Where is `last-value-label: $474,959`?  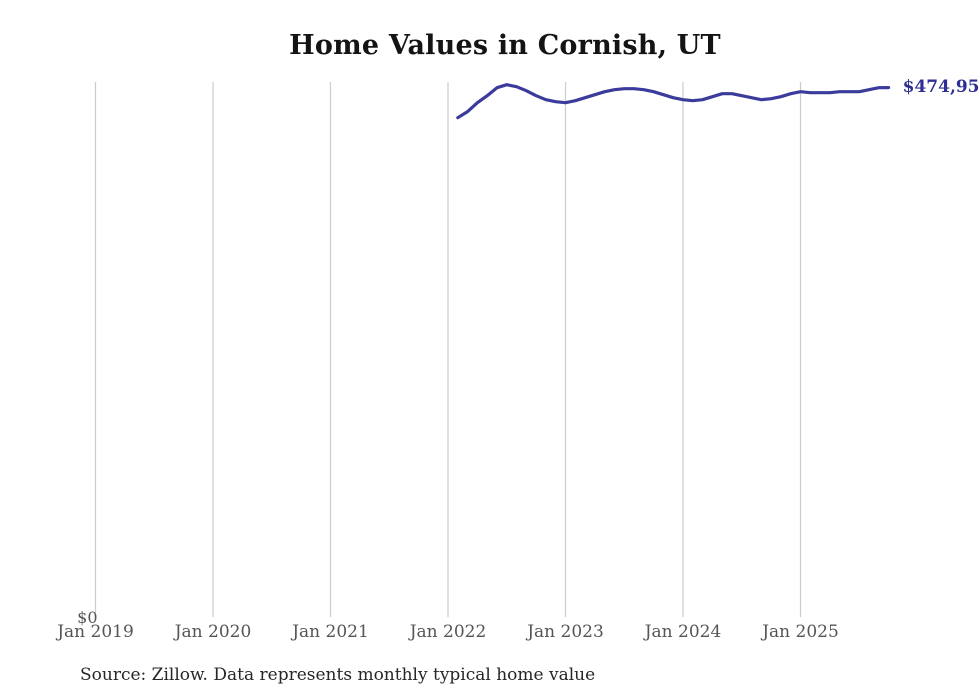 last-value-label: $474,959 is located at coordinates (941, 86).